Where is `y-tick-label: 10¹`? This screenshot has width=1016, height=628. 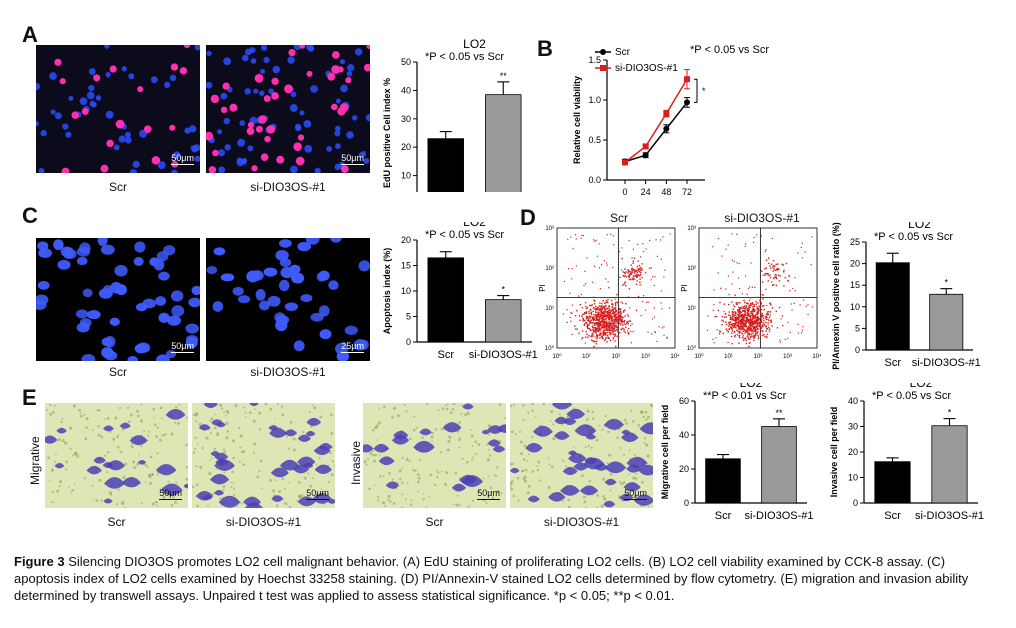 y-tick-label: 10¹ is located at coordinates (691, 309).